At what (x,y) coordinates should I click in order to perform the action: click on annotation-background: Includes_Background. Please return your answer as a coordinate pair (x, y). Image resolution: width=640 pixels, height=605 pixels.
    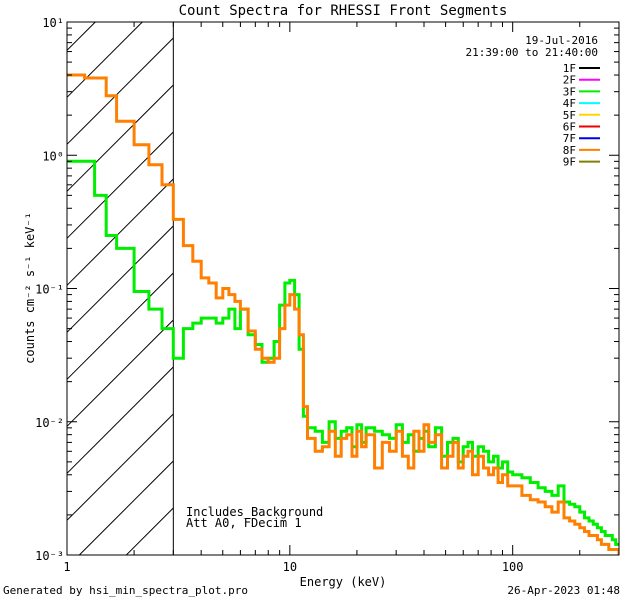
    Looking at the image, I should click on (254, 512).